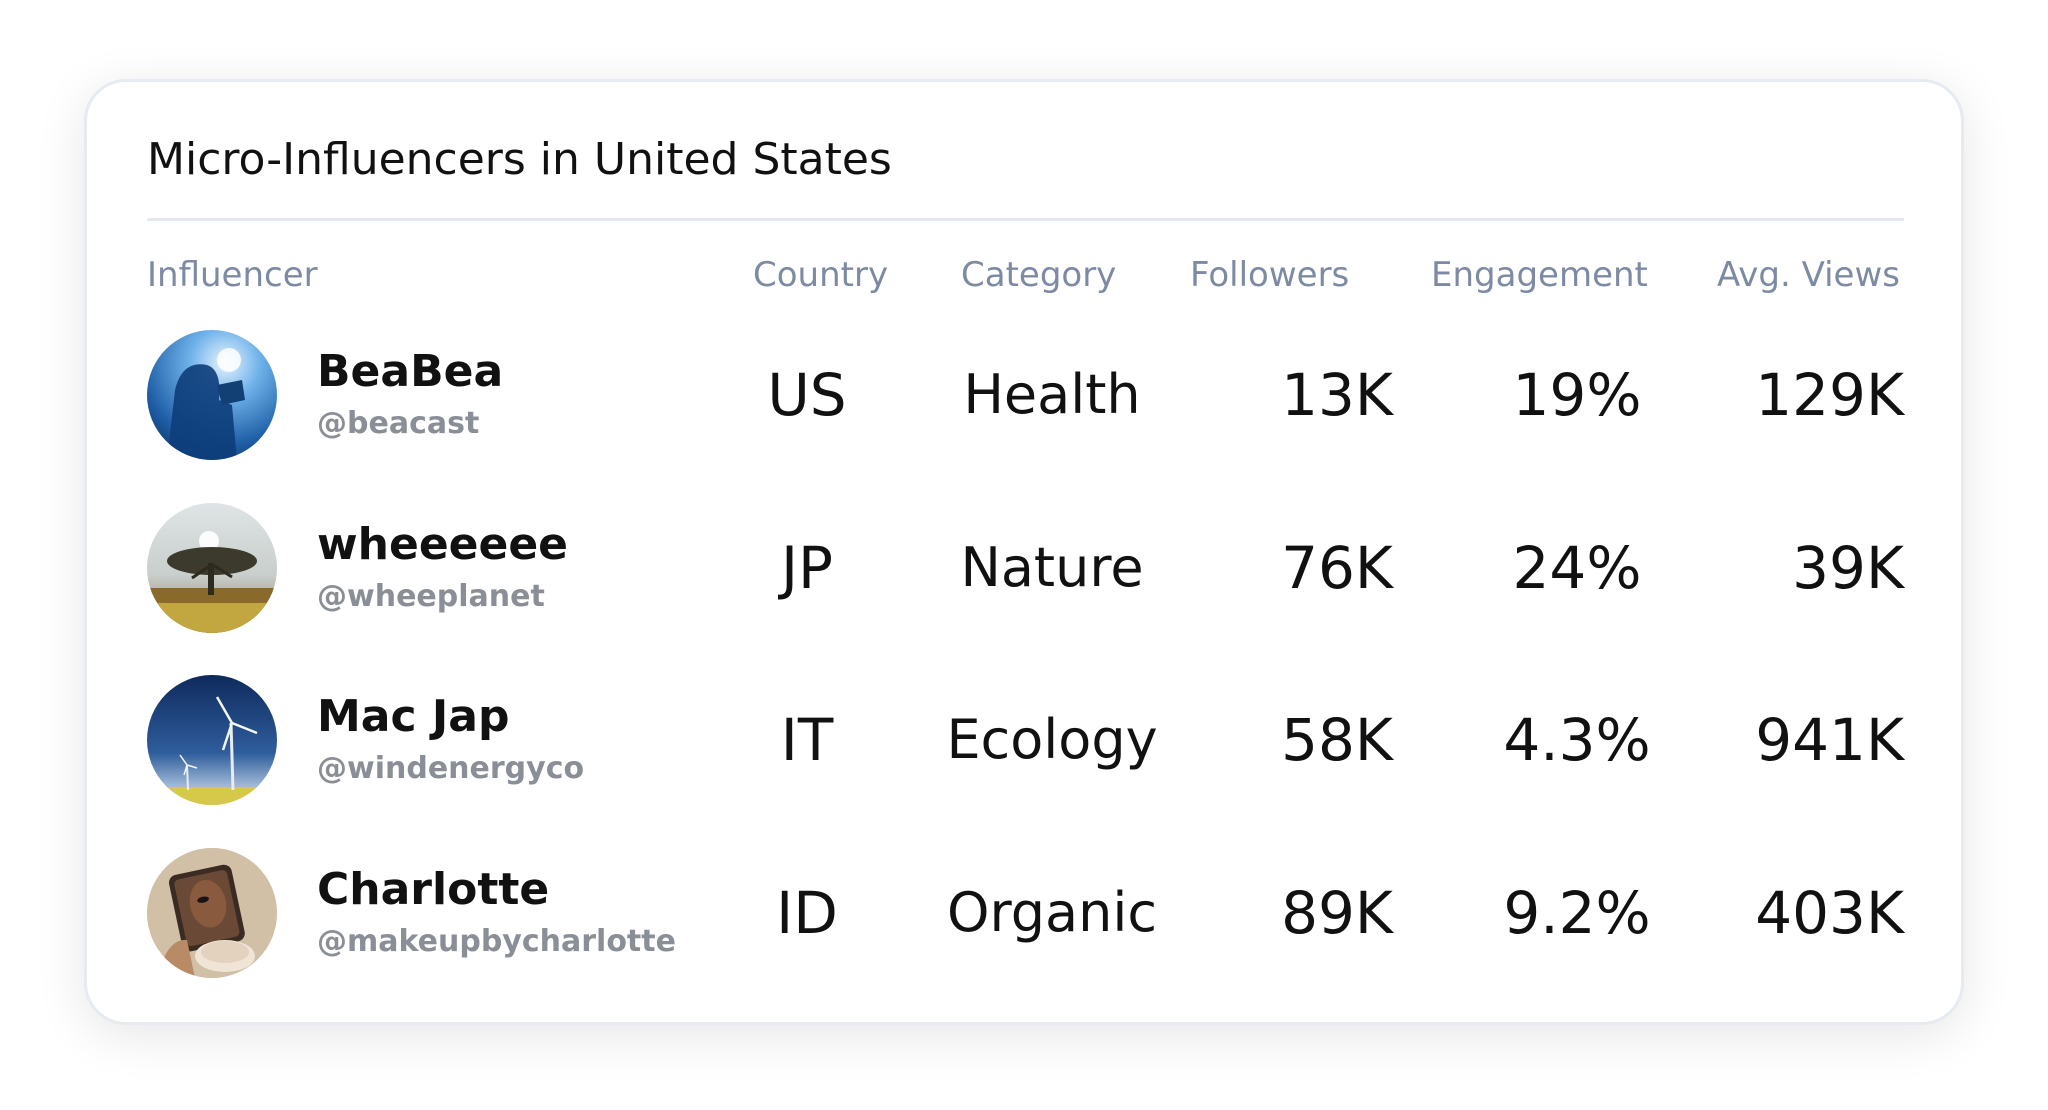 The height and width of the screenshot is (1110, 2048). What do you see at coordinates (1337, 395) in the screenshot?
I see `followers-cell: 13K` at bounding box center [1337, 395].